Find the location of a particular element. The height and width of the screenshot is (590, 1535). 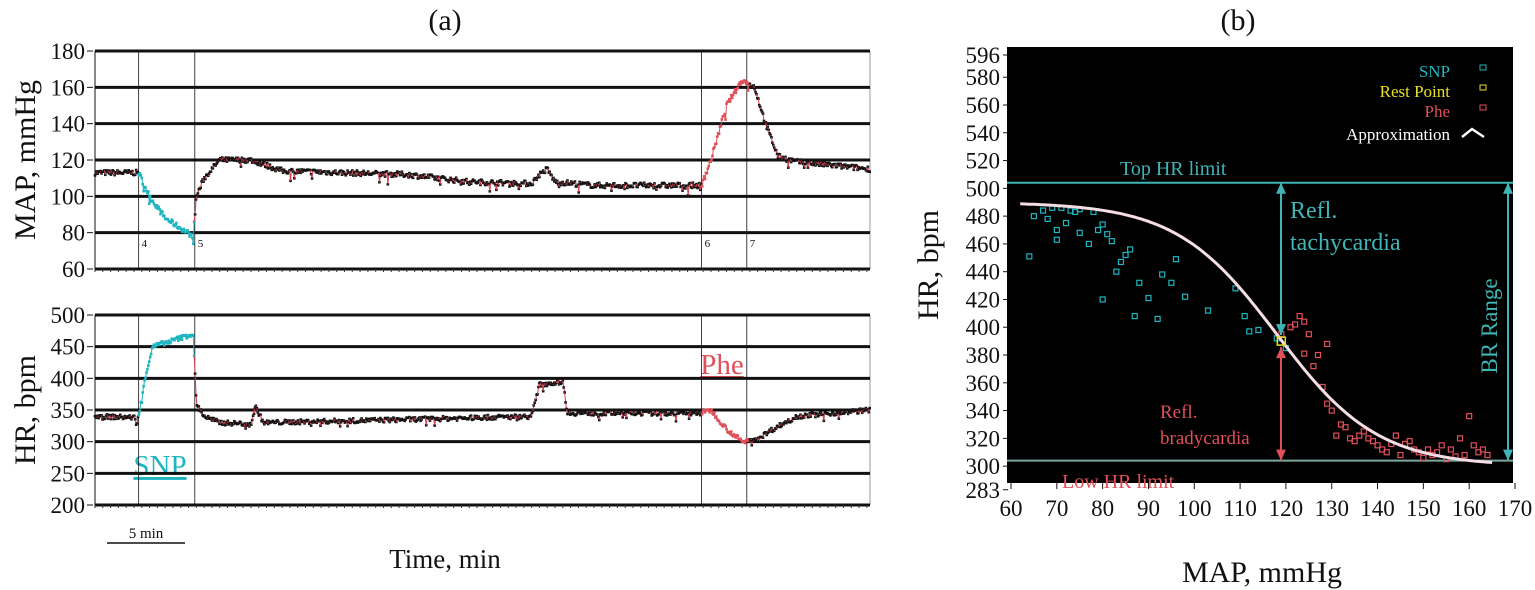

y-tick-label: 560 is located at coordinates (983, 105).